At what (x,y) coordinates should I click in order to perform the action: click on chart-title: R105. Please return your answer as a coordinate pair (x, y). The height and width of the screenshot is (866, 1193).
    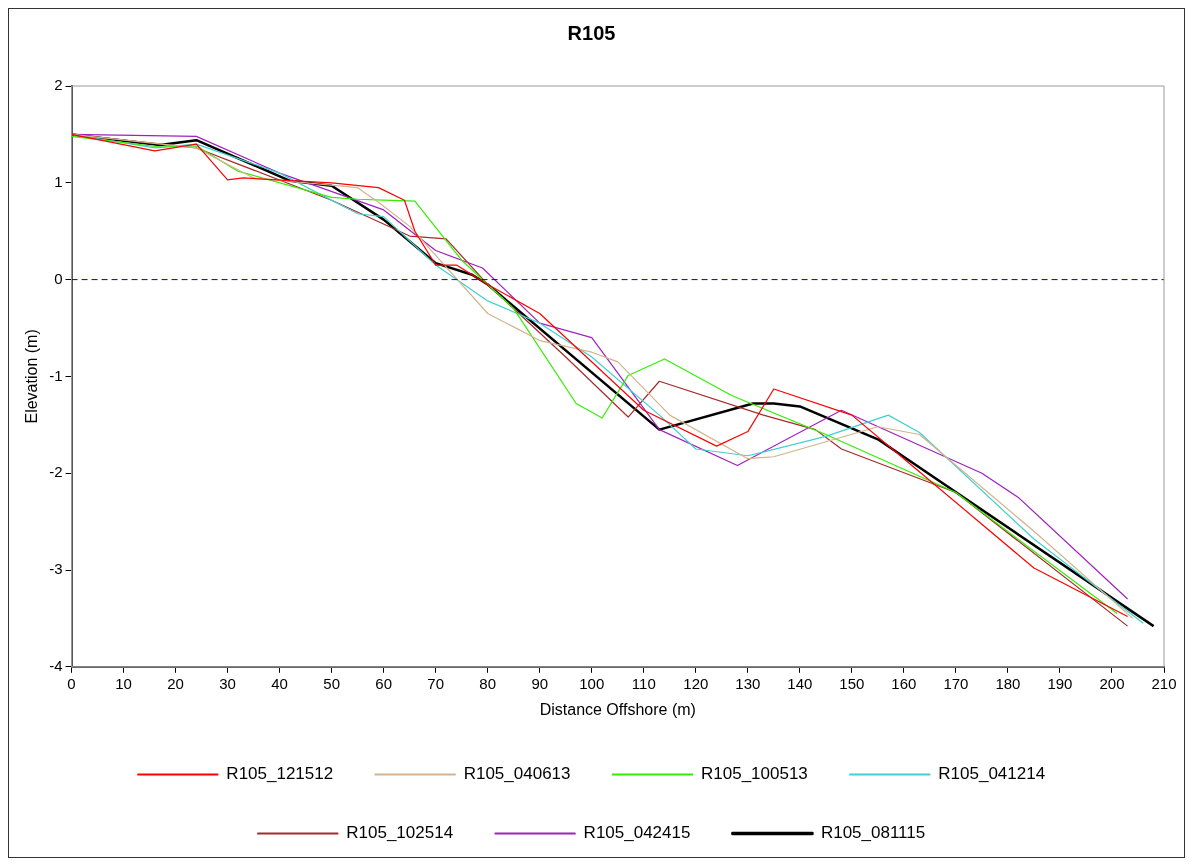
    Looking at the image, I should click on (591, 32).